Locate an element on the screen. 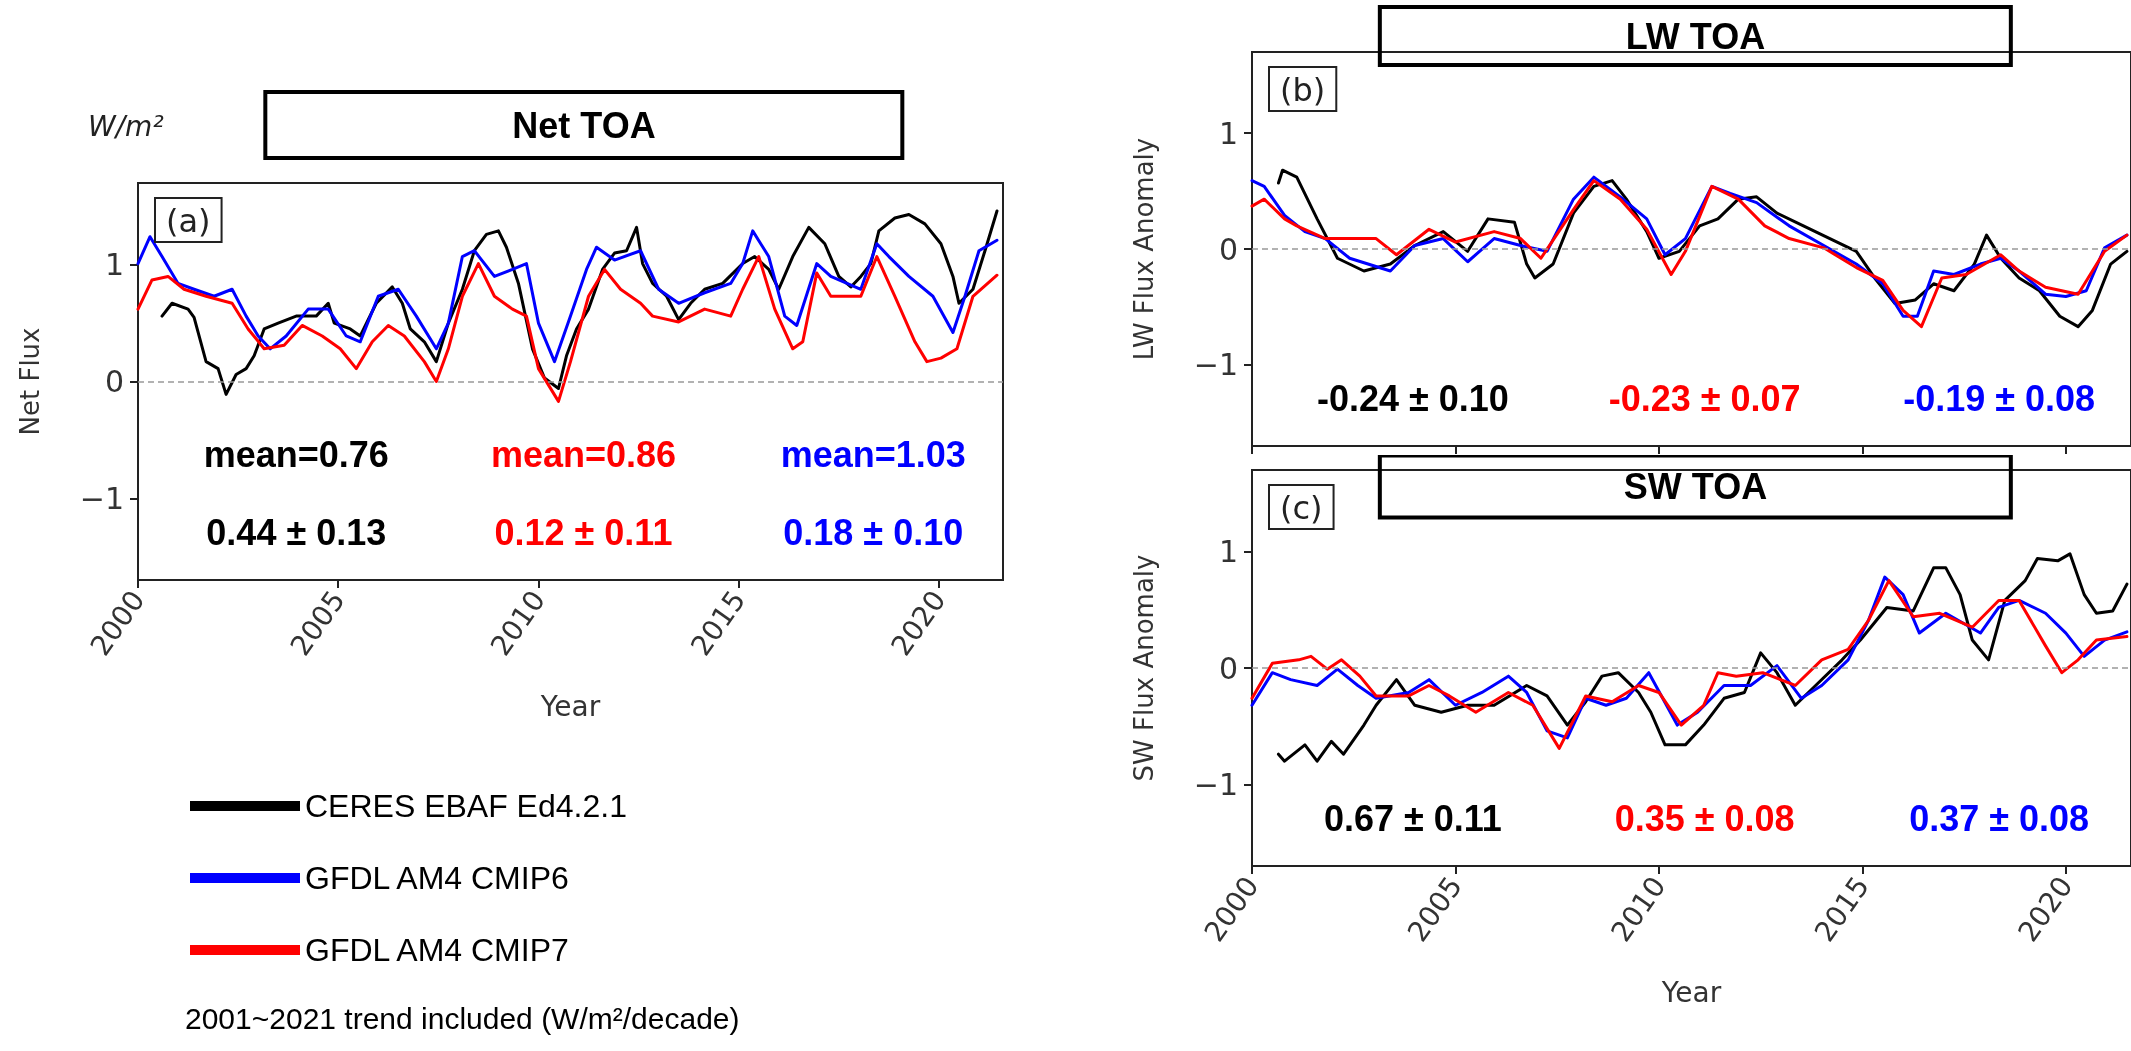 Image resolution: width=2131 pixels, height=1051 pixels. annotation: 0.44 ± 0.13 is located at coordinates (296, 532).